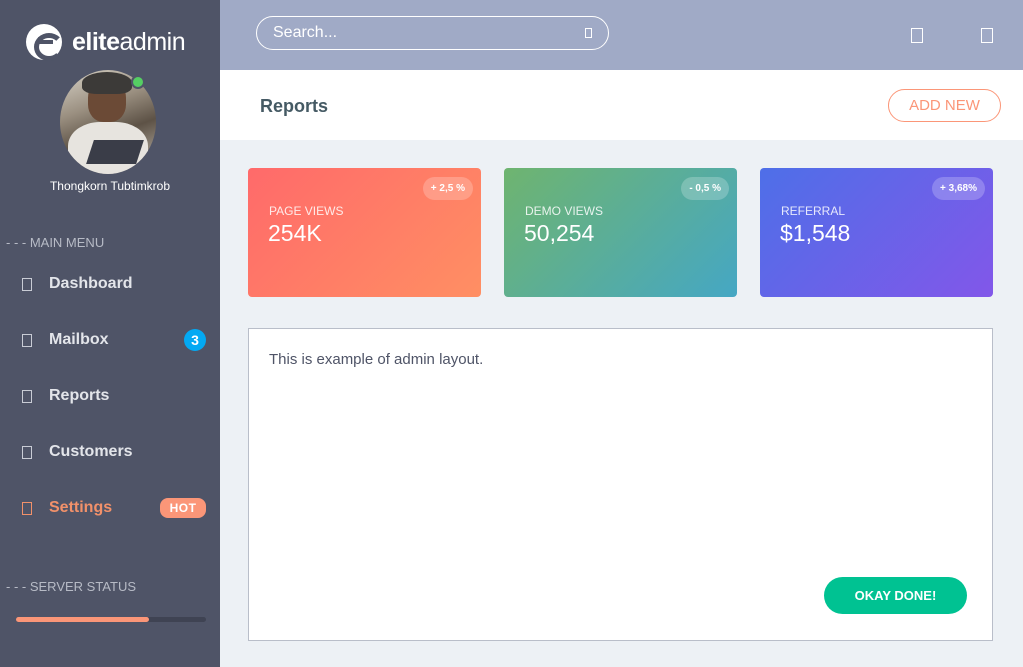  I want to click on mailbox-icon, so click(27, 340).